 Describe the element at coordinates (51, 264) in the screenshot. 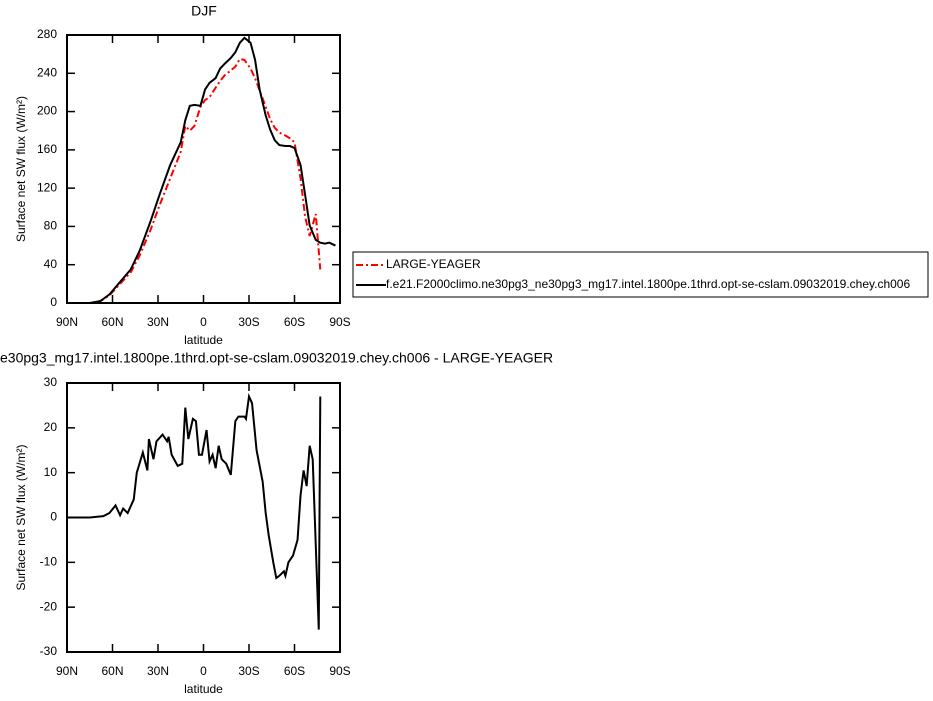

I see `y-tick-label: 40` at that location.